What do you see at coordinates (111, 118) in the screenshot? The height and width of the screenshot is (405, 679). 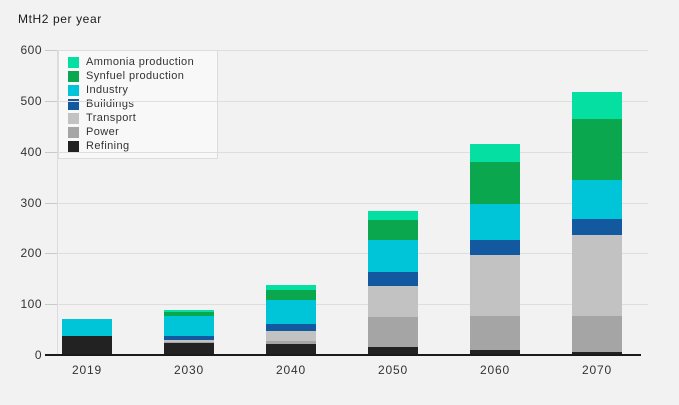 I see `legend-label-transport: Transport` at bounding box center [111, 118].